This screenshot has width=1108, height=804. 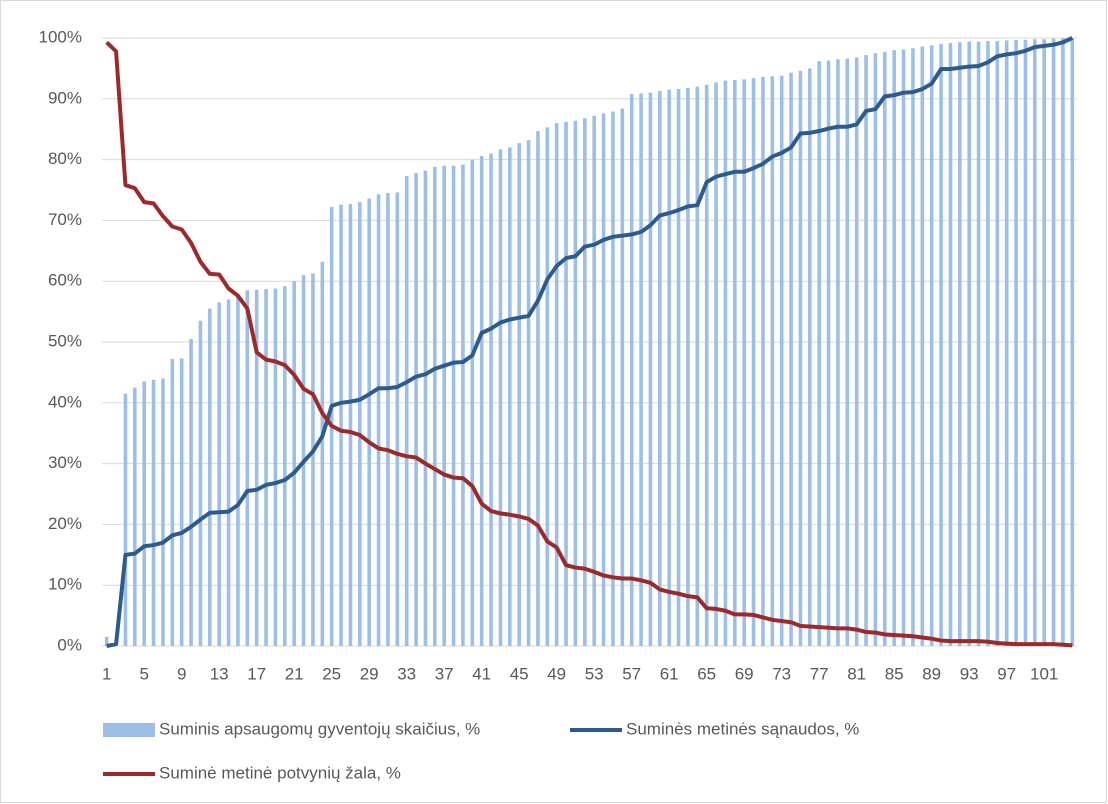 I want to click on legend-swatch, so click(x=129, y=730).